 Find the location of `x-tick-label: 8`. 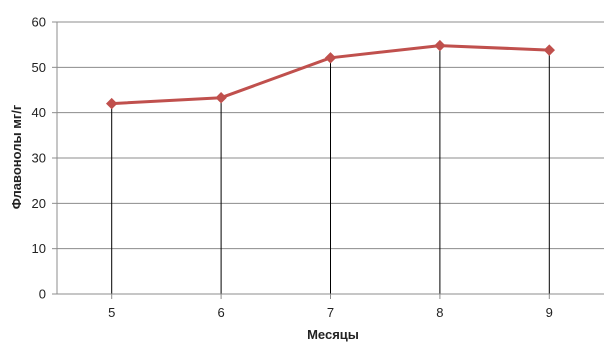

x-tick-label: 8 is located at coordinates (439, 312).